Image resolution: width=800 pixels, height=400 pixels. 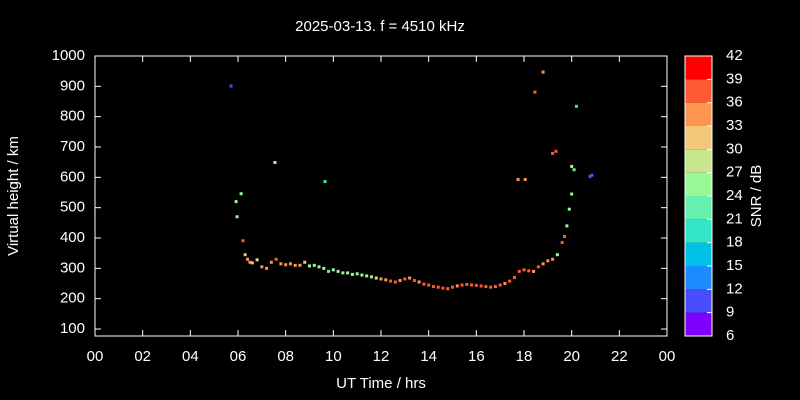 What do you see at coordinates (734, 218) in the screenshot?
I see `colorbar-tick-label: 21` at bounding box center [734, 218].